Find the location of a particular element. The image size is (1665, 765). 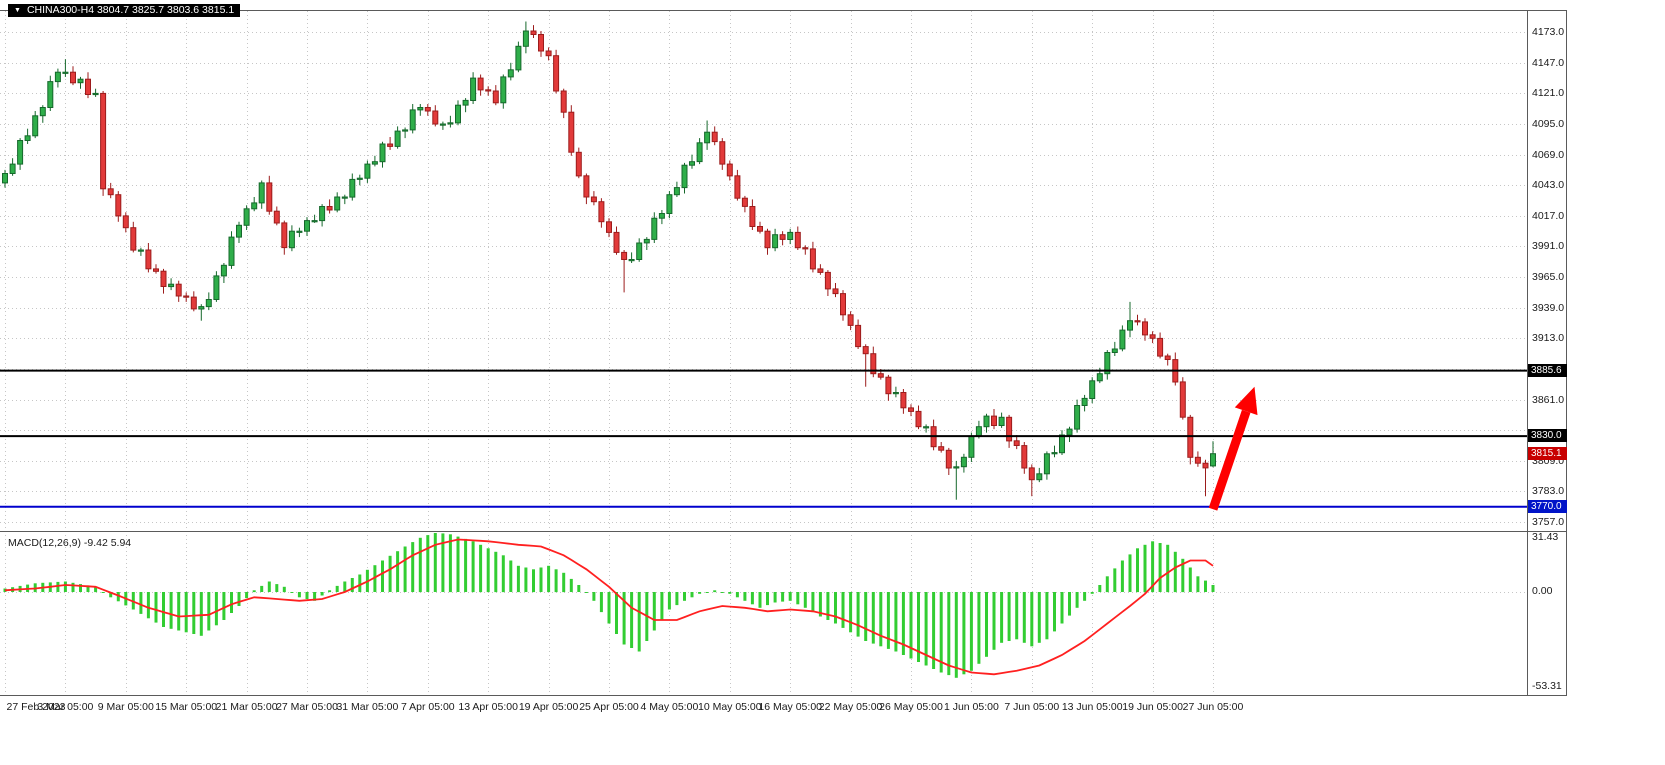

macd-axis-max: 31.43 is located at coordinates (1545, 537).